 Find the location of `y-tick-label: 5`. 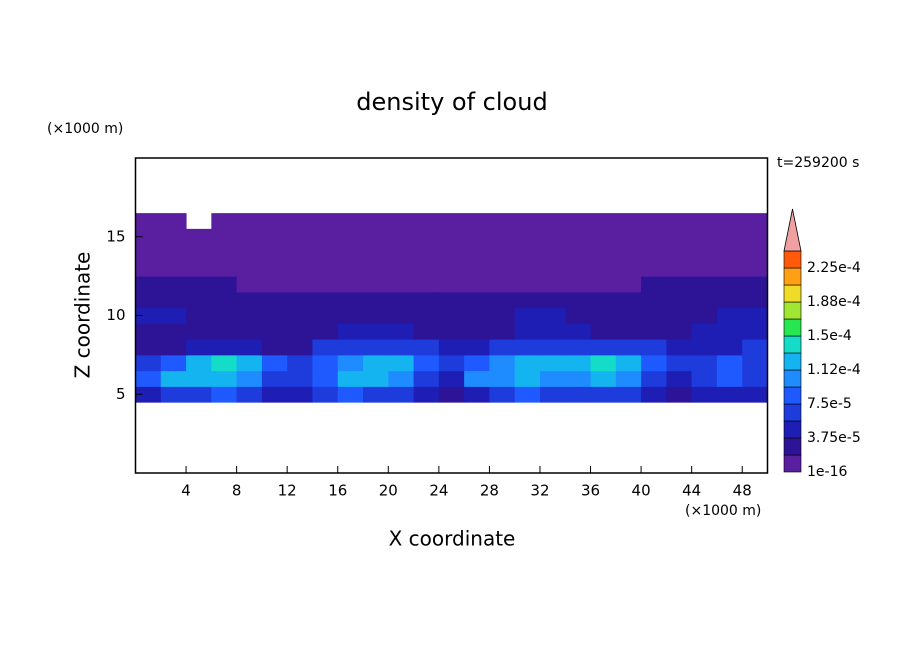

y-tick-label: 5 is located at coordinates (121, 394).